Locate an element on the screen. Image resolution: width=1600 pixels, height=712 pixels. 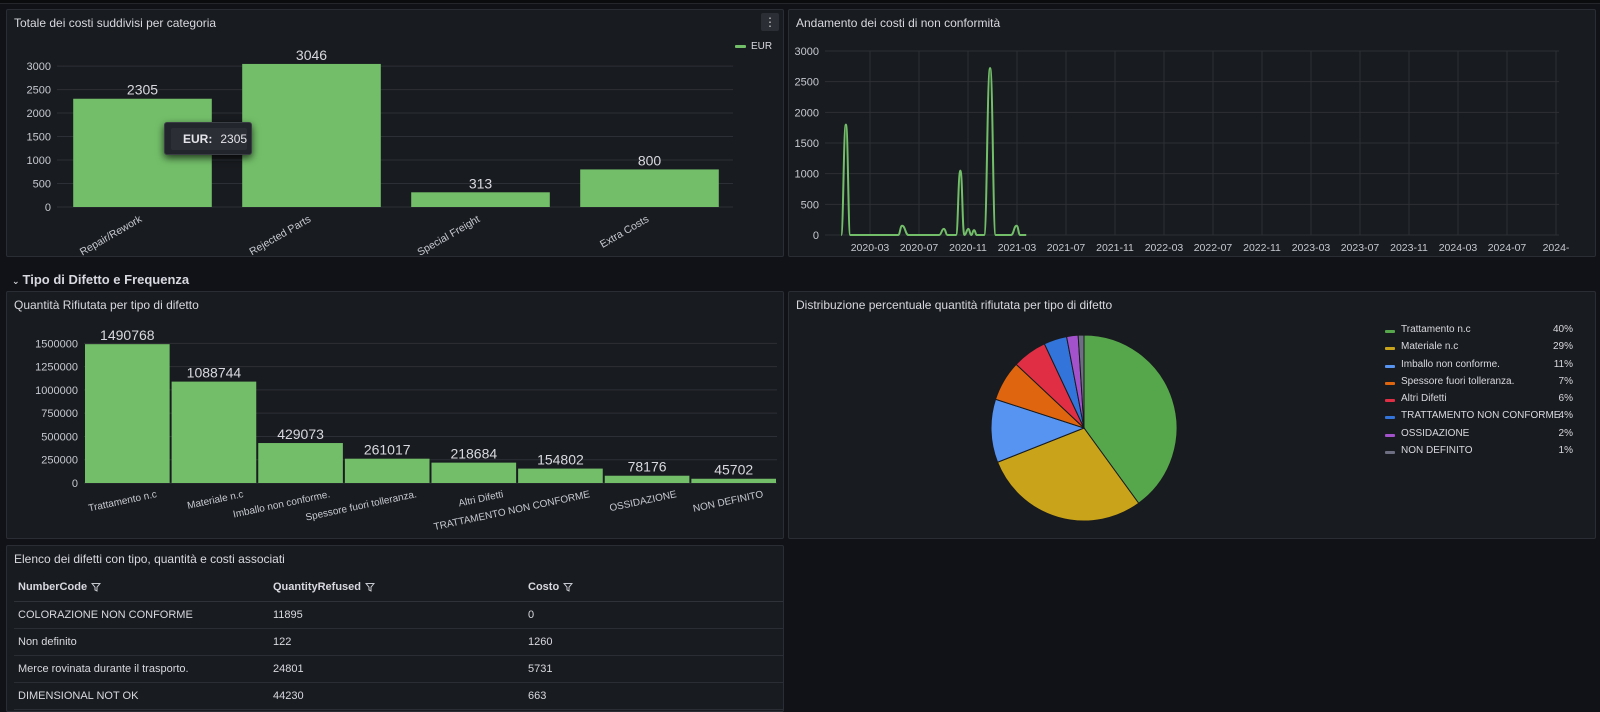
x-tick-label: 2022-03 is located at coordinates (1164, 248).